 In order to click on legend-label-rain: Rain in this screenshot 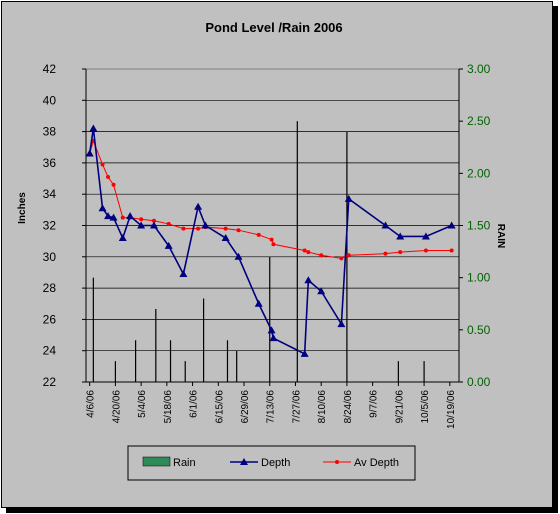, I will do `click(184, 463)`.